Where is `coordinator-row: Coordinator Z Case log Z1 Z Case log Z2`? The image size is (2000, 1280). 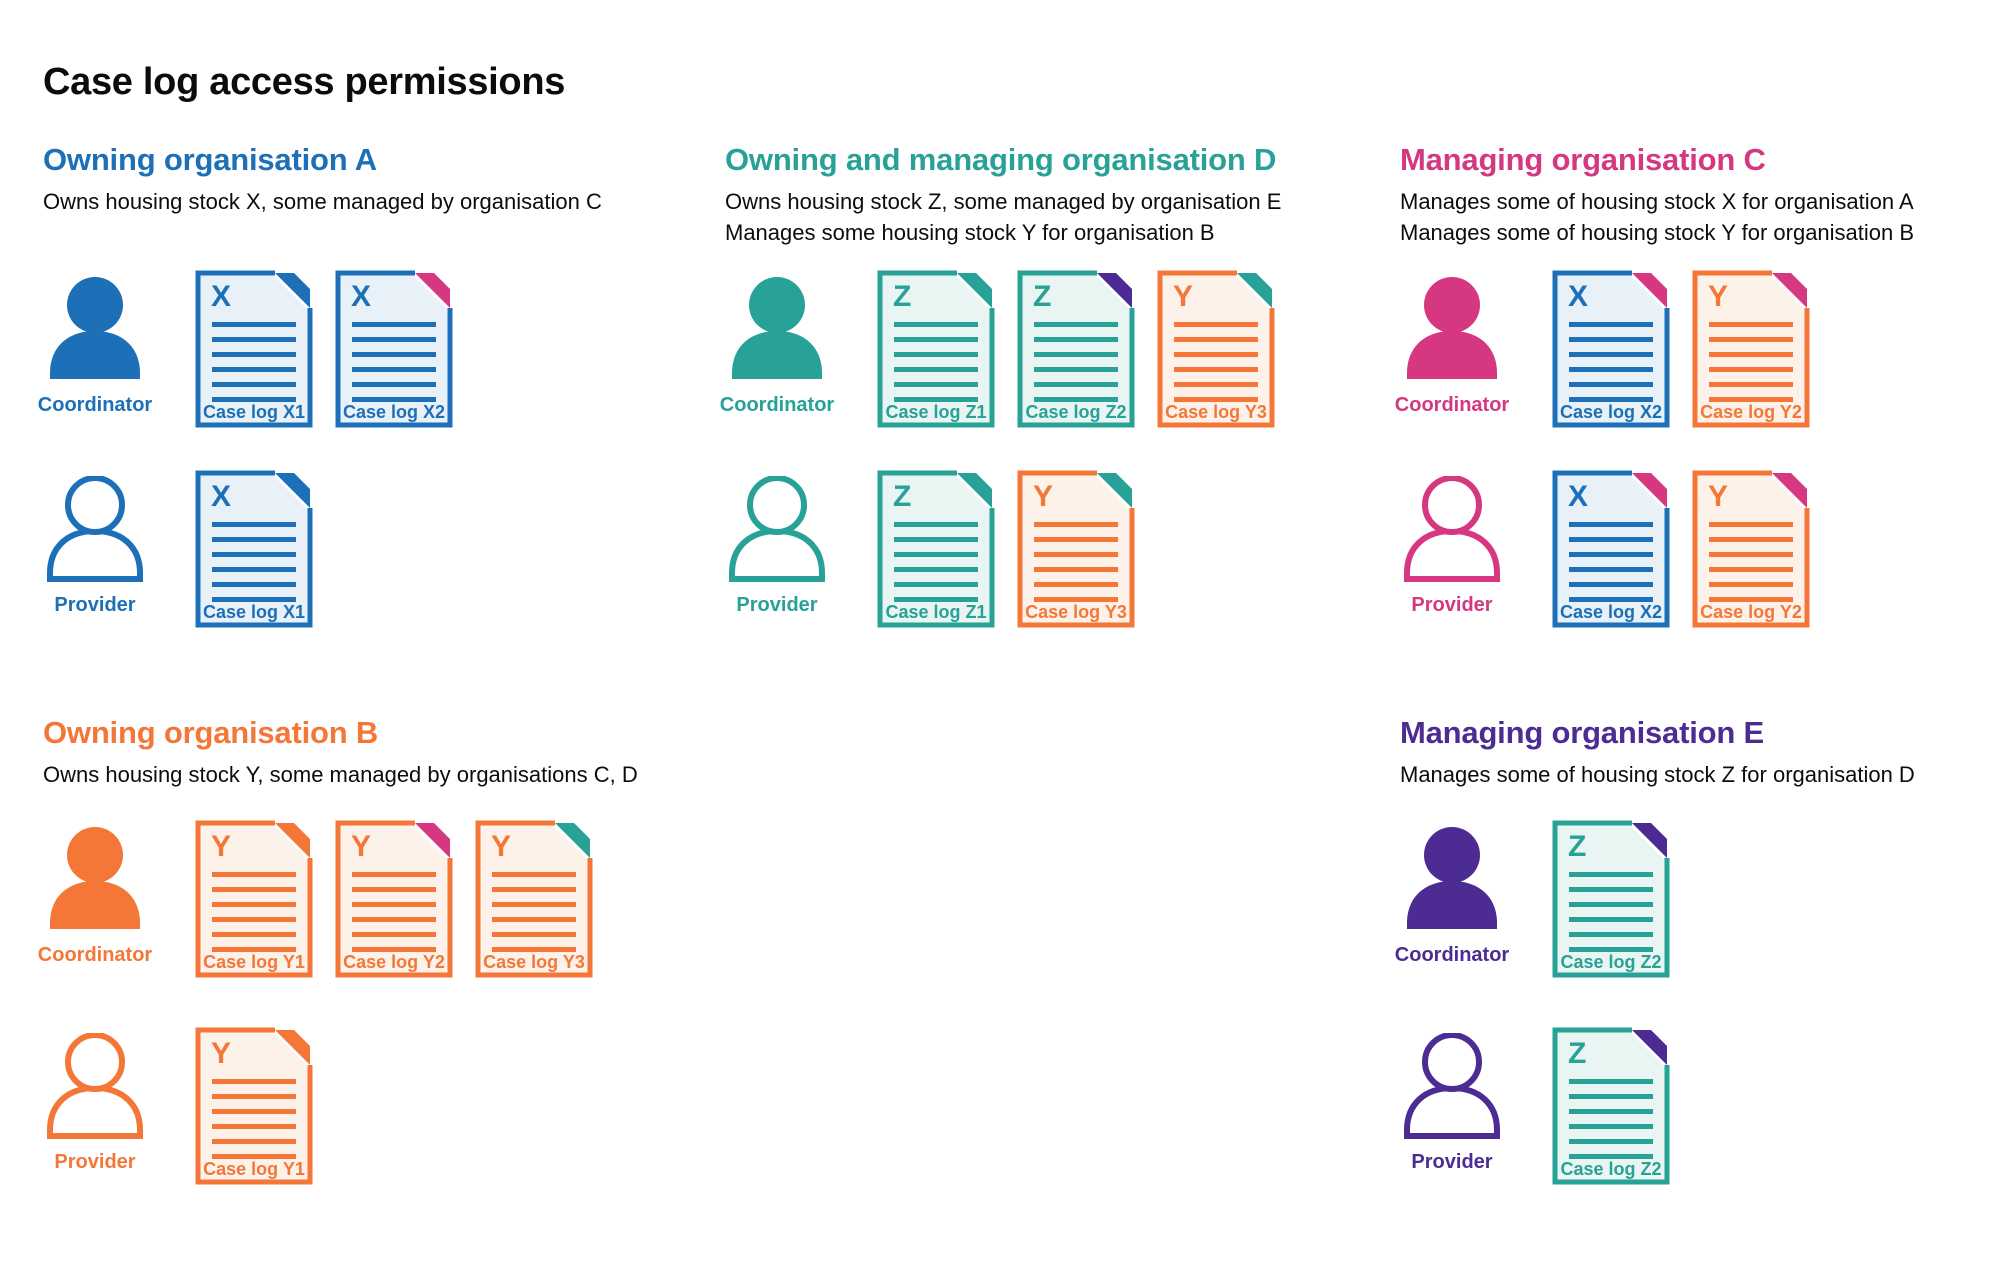 coordinator-row: Coordinator Z Case log Z1 Z Case log Z2 is located at coordinates (1062, 350).